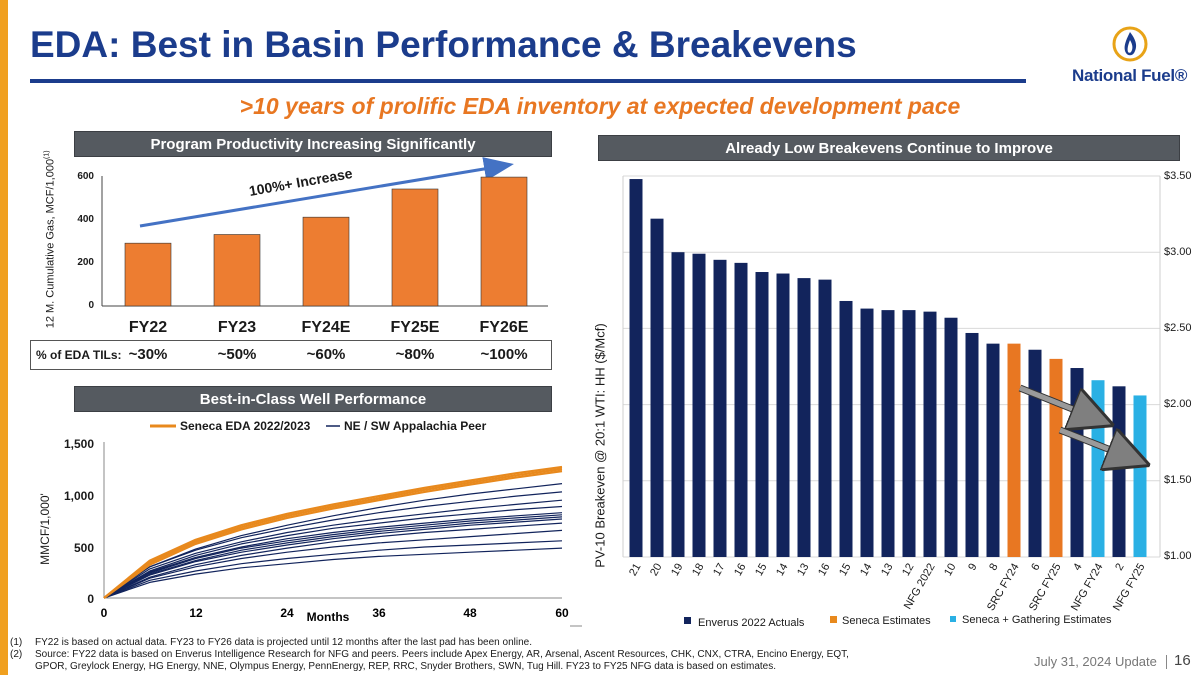 The width and height of the screenshot is (1200, 675). Describe the element at coordinates (4, 337) in the screenshot. I see `left-accent-bar` at that location.